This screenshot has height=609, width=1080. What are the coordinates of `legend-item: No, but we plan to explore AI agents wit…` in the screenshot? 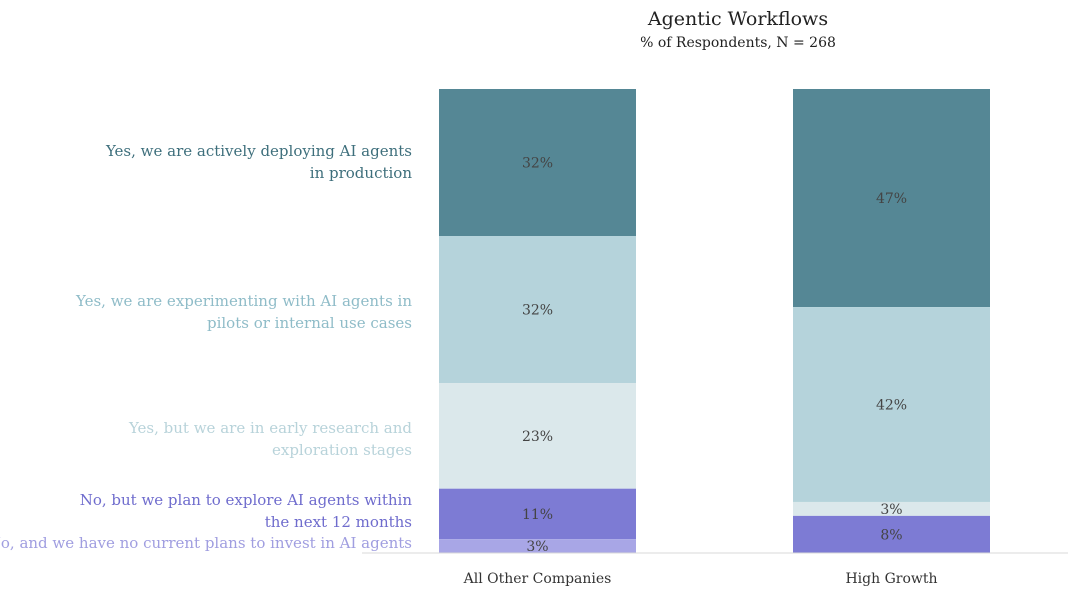 It's located at (246, 511).